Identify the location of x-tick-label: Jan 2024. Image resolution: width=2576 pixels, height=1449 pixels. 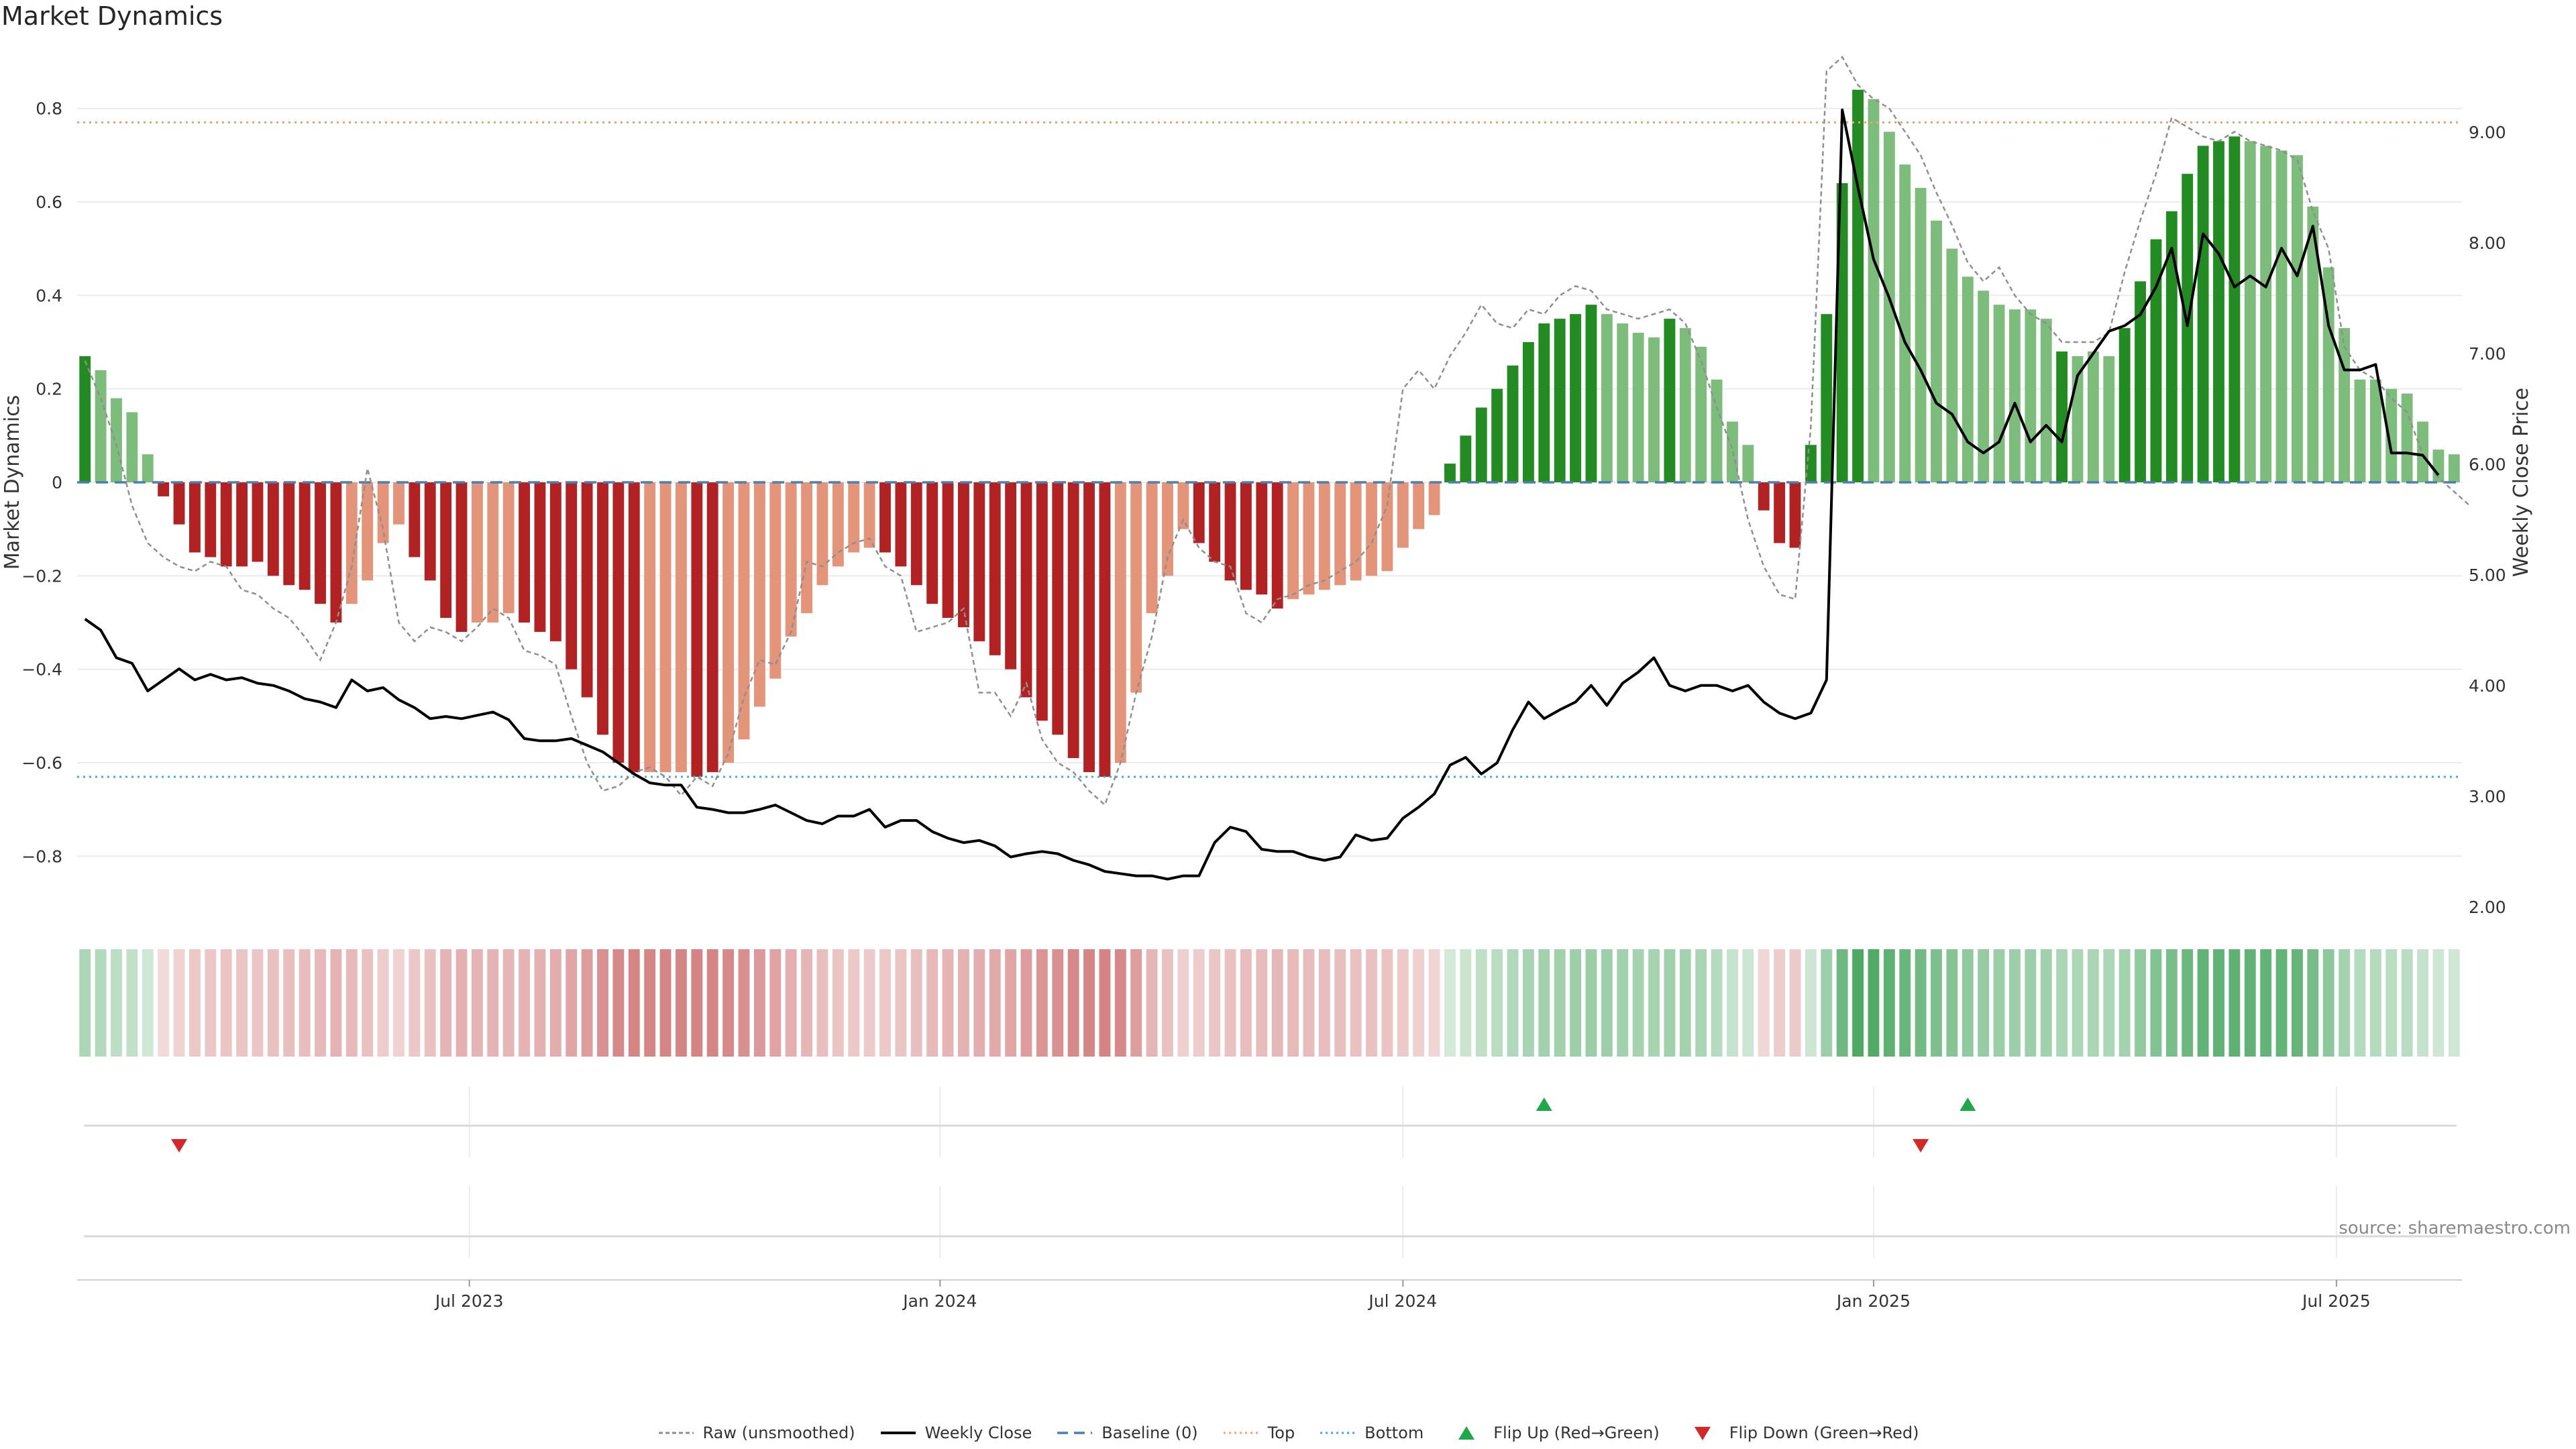
(939, 1301).